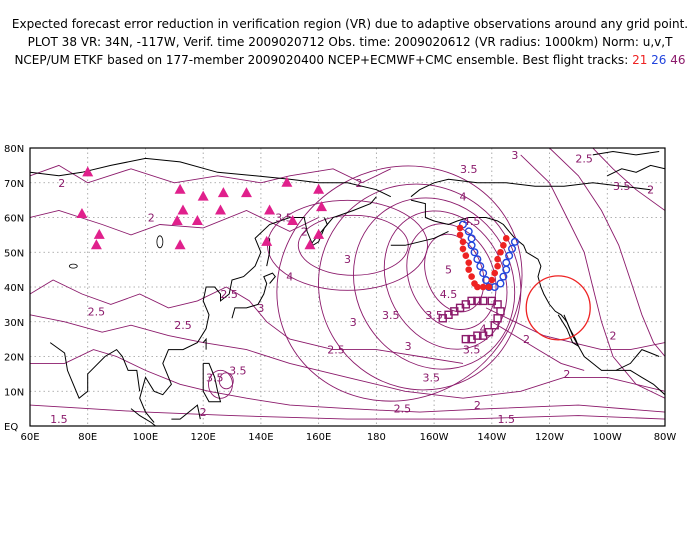 This screenshot has width=700, height=540. What do you see at coordinates (14, 358) in the screenshot?
I see `lat-tick-label: 20N` at bounding box center [14, 358].